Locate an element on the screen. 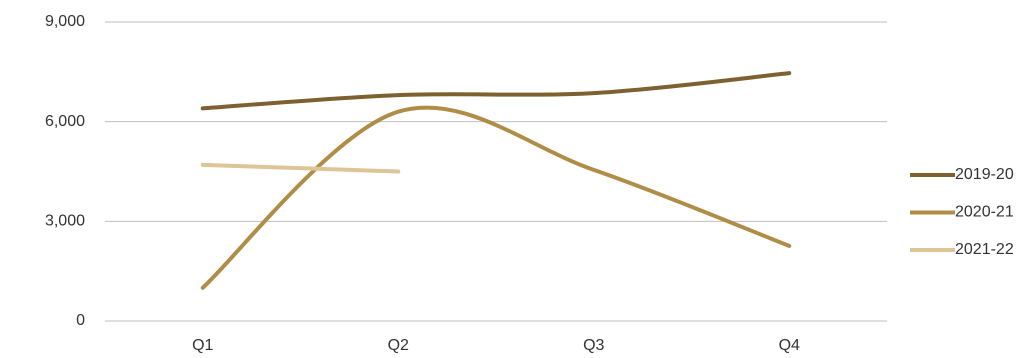 This screenshot has width=1034, height=358. y-tick-label: 3,000 is located at coordinates (65, 221).